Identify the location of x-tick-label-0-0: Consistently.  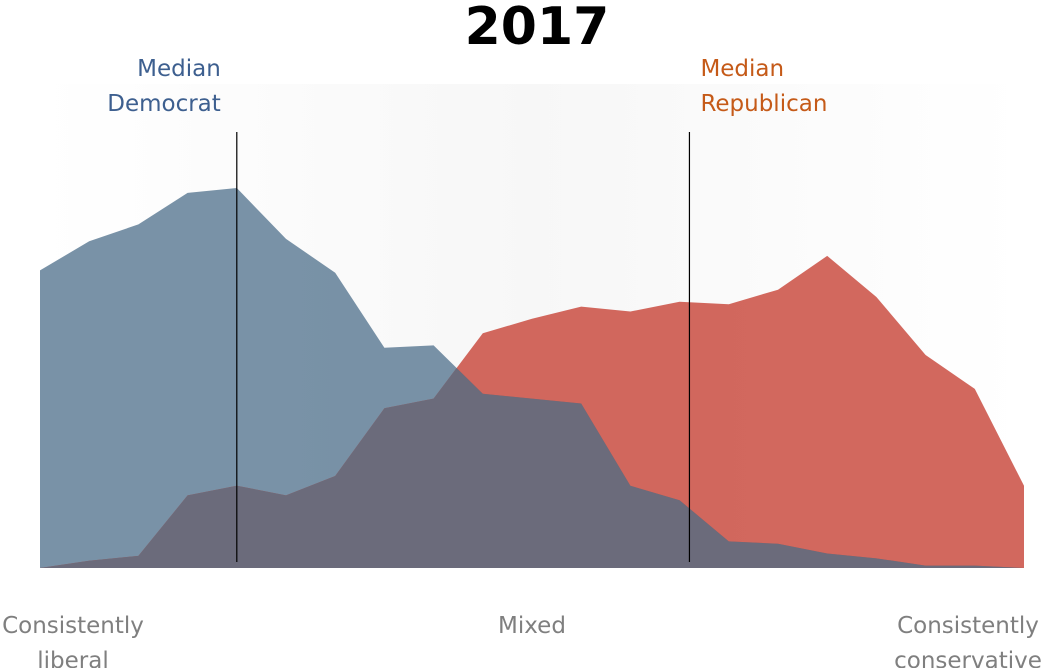
(73, 626).